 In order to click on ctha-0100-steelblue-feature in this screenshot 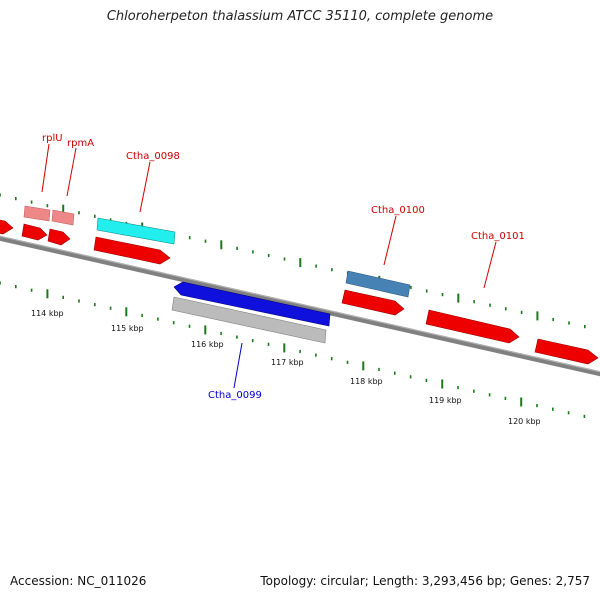, I will do `click(378, 284)`.